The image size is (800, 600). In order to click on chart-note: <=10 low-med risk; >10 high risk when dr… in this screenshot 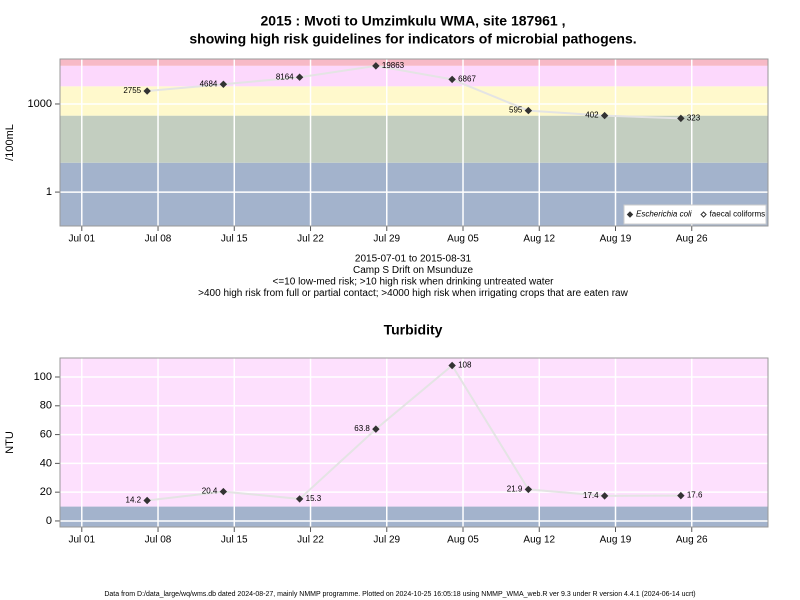, I will do `click(414, 282)`.